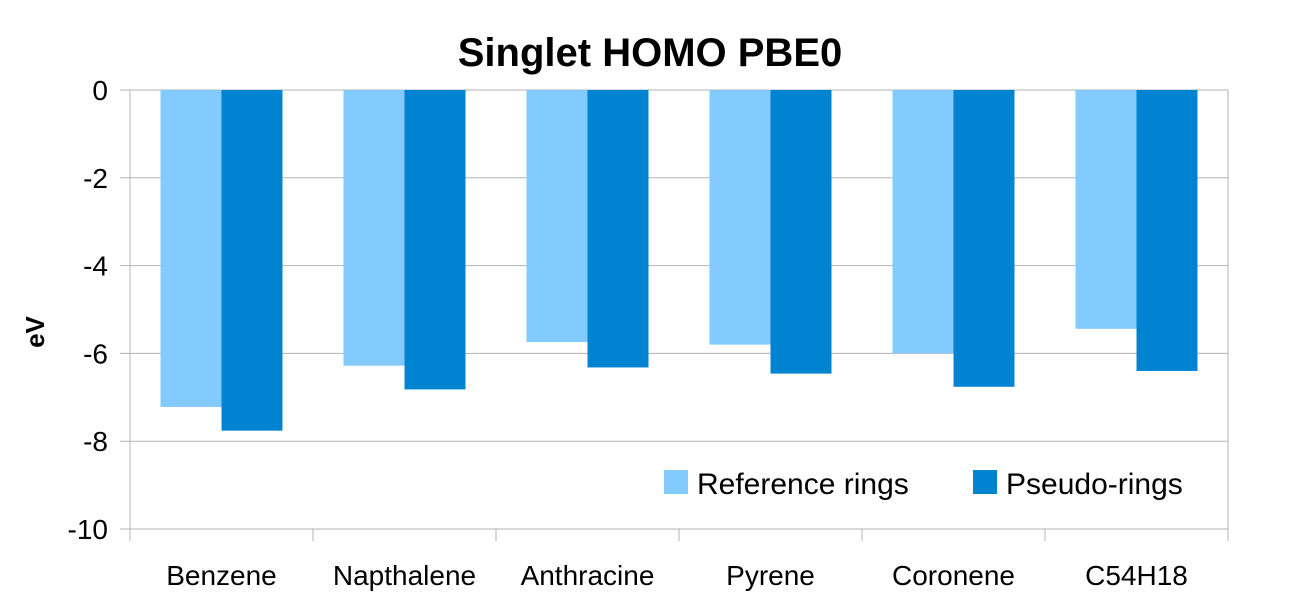 The image size is (1300, 600). I want to click on x-tick-label: Anthracine, so click(588, 575).